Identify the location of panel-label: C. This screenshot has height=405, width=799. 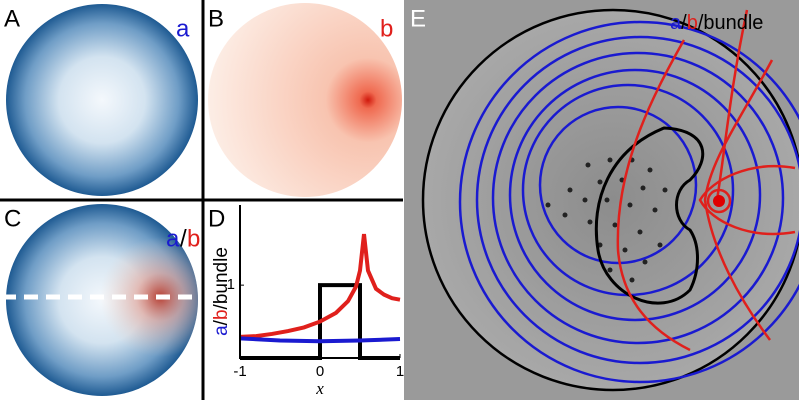
(12, 218).